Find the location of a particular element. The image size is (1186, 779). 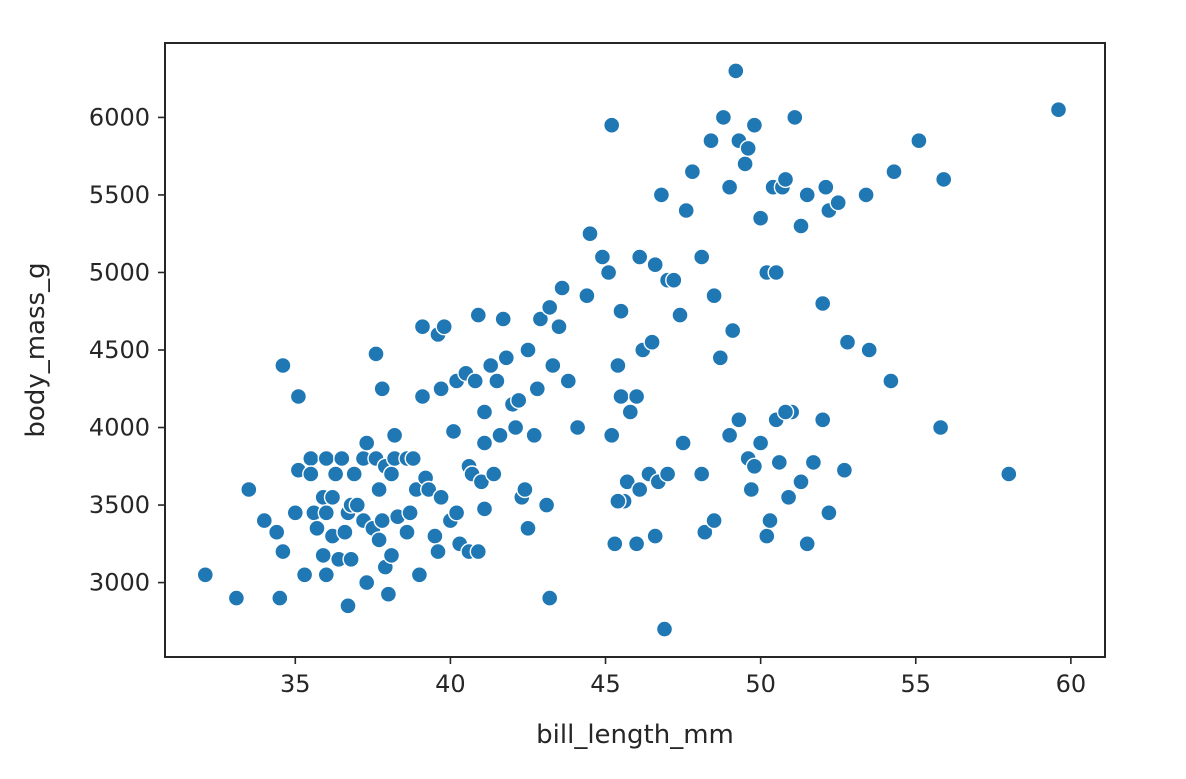

x-tick-label: 60 is located at coordinates (1071, 684).